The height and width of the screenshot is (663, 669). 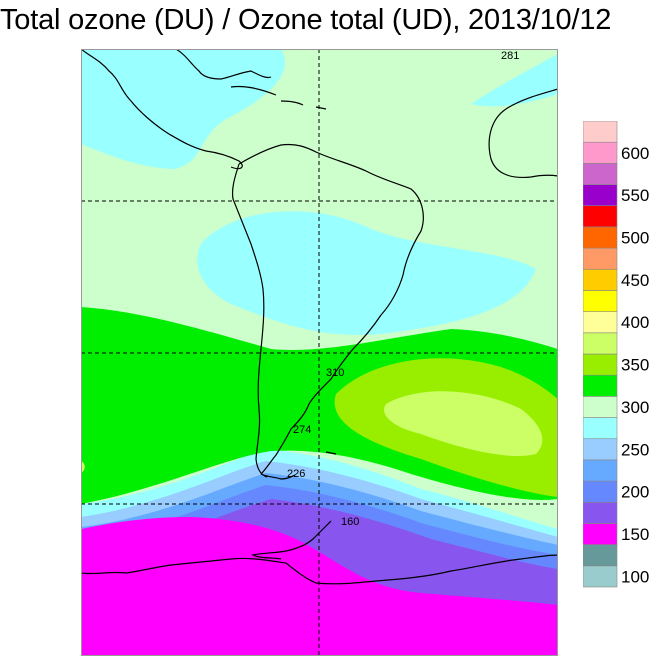 I want to click on north-america-coast, so click(x=223, y=64).